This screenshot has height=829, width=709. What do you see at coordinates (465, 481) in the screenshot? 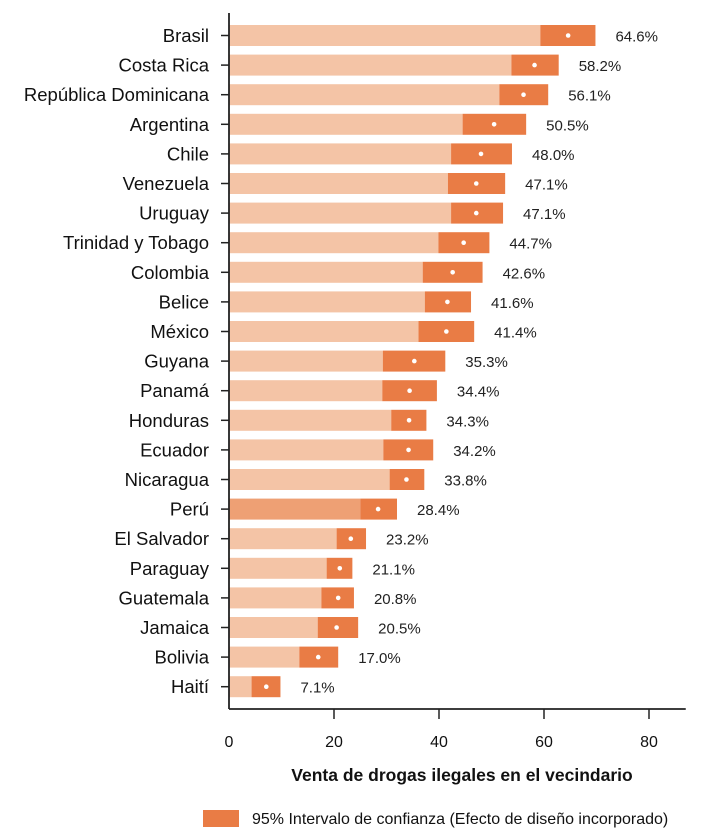
I see `value-label: 33.8%` at bounding box center [465, 481].